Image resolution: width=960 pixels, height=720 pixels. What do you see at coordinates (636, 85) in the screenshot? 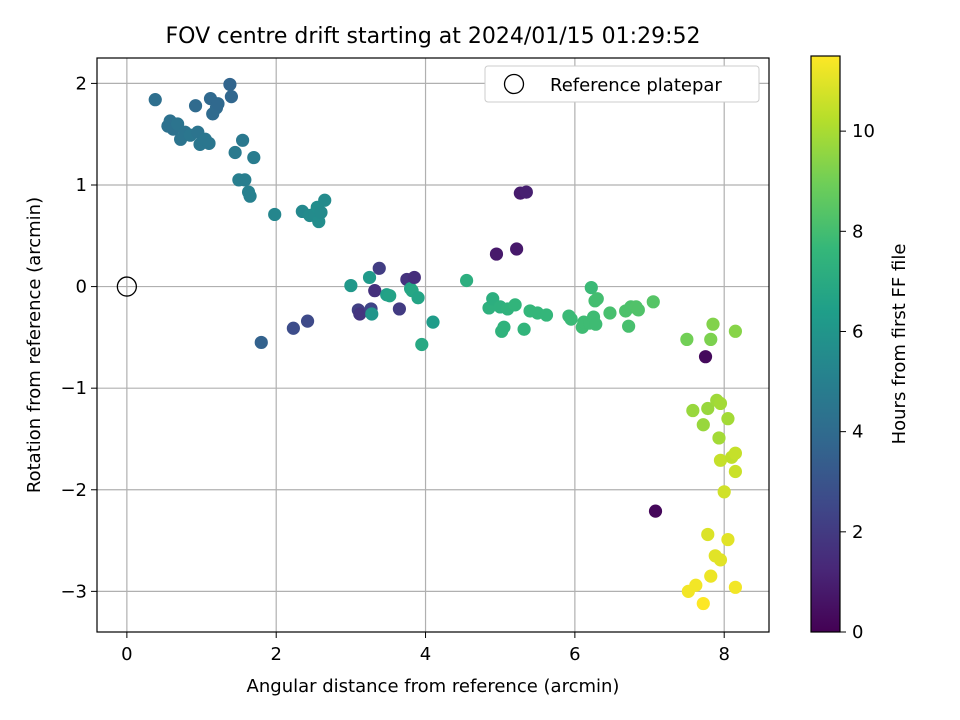
I see `legend-entry-reference-platepar: Reference platepar` at bounding box center [636, 85].